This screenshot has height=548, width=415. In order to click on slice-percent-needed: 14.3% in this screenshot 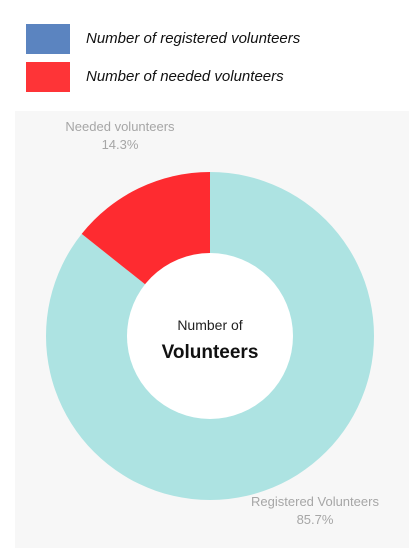, I will do `click(120, 144)`.